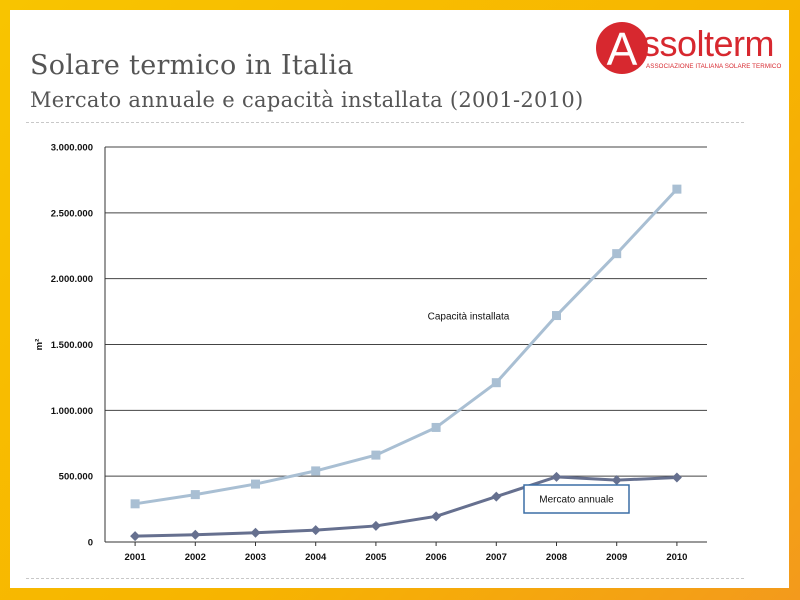  What do you see at coordinates (72, 213) in the screenshot?
I see `y-tick-label: 2.500.000` at bounding box center [72, 213].